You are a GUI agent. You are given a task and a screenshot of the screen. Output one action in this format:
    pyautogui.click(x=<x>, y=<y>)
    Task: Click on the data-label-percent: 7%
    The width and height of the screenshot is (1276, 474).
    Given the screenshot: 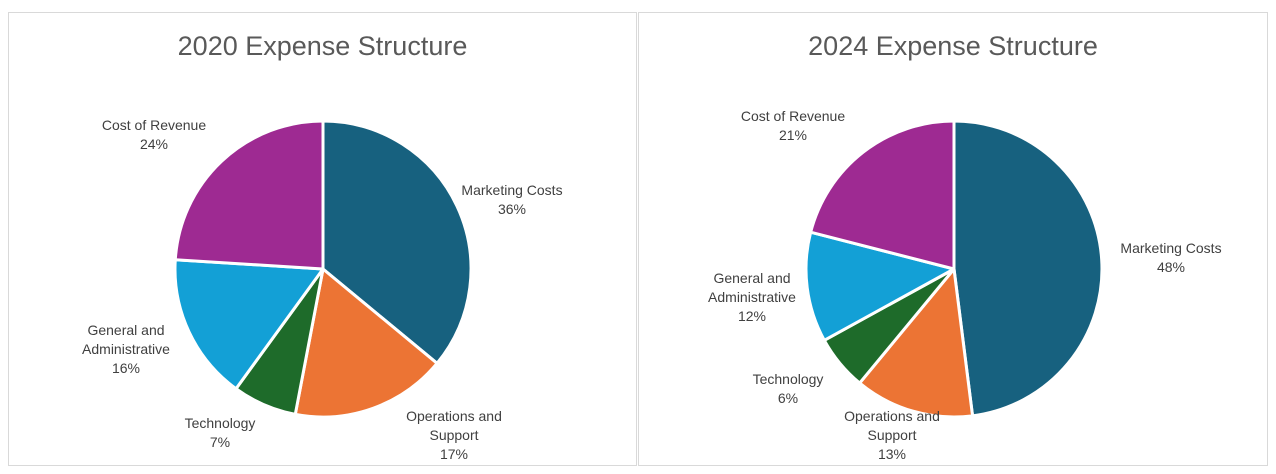 What is the action you would take?
    pyautogui.click(x=220, y=442)
    